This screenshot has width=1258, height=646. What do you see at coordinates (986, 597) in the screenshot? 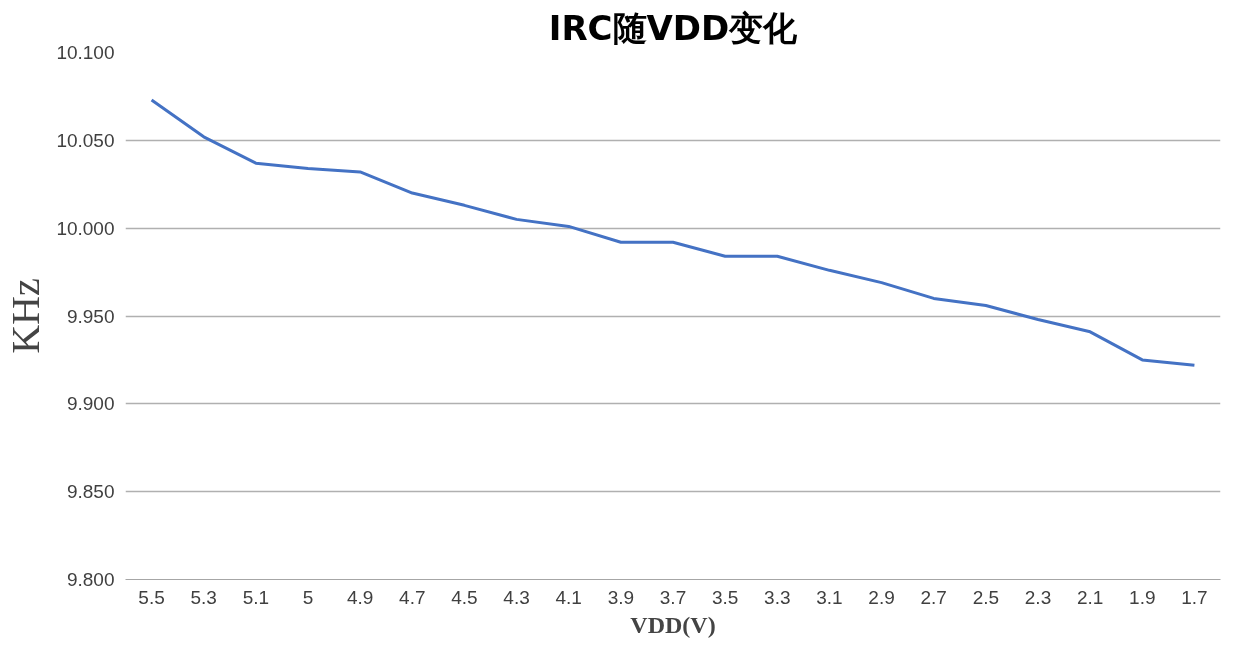
I see `x-tick-label: 2.5` at bounding box center [986, 597].